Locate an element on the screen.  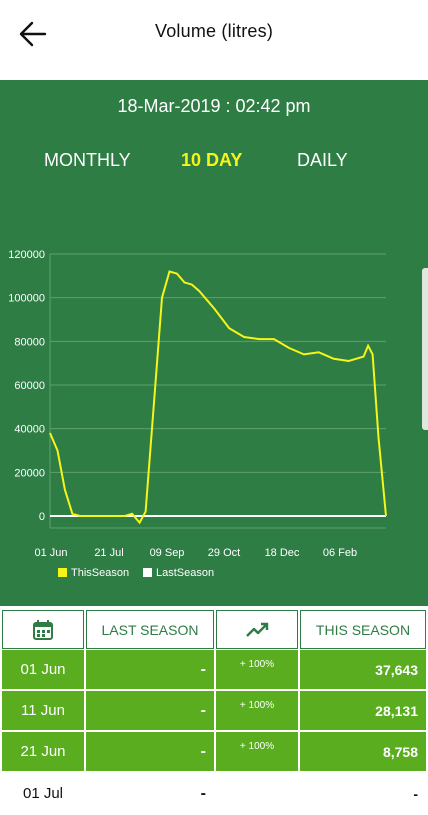
legend-swatch-last-season is located at coordinates (147, 572).